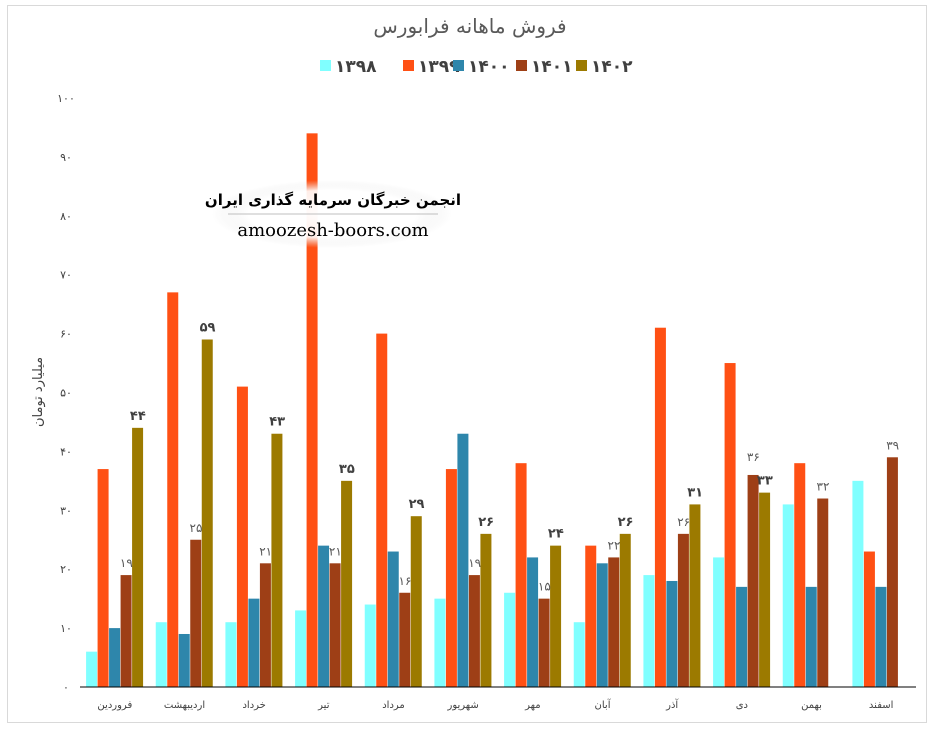 This screenshot has height=730, width=934. What do you see at coordinates (417, 504) in the screenshot?
I see `data-label: ۲۹` at bounding box center [417, 504].